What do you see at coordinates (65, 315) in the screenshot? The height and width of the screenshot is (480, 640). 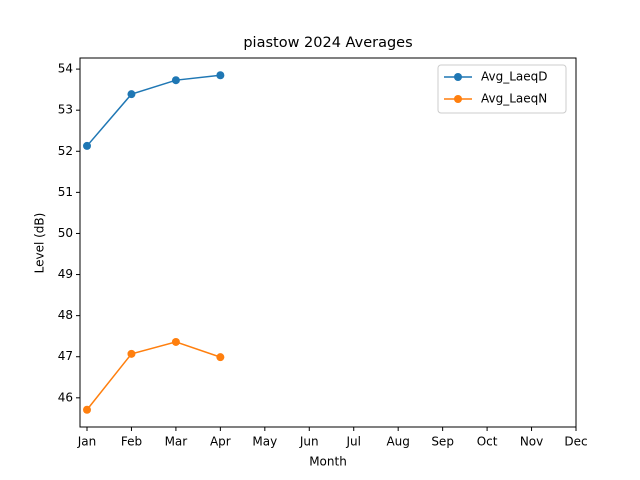 I see `y-tick-label: 48` at bounding box center [65, 315].